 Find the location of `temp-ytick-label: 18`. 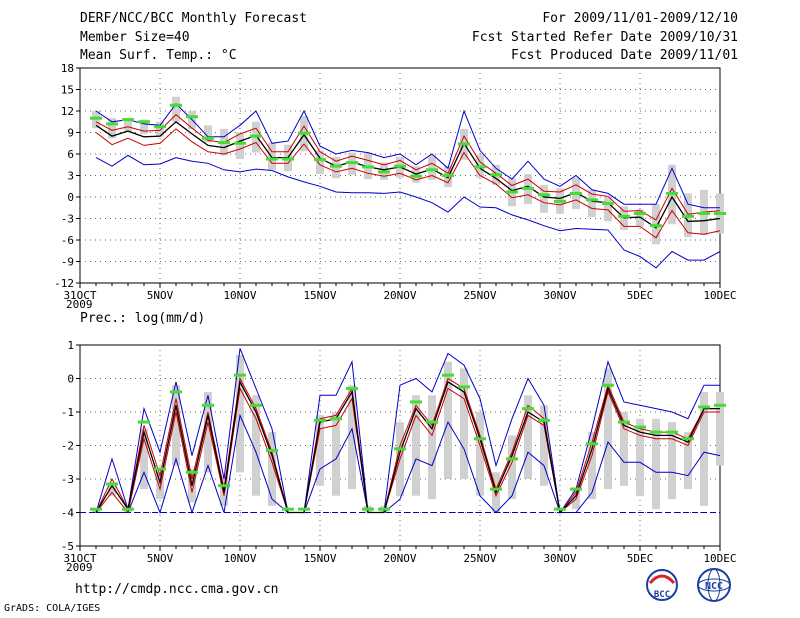

temp-ytick-label: 18 is located at coordinates (67, 68).